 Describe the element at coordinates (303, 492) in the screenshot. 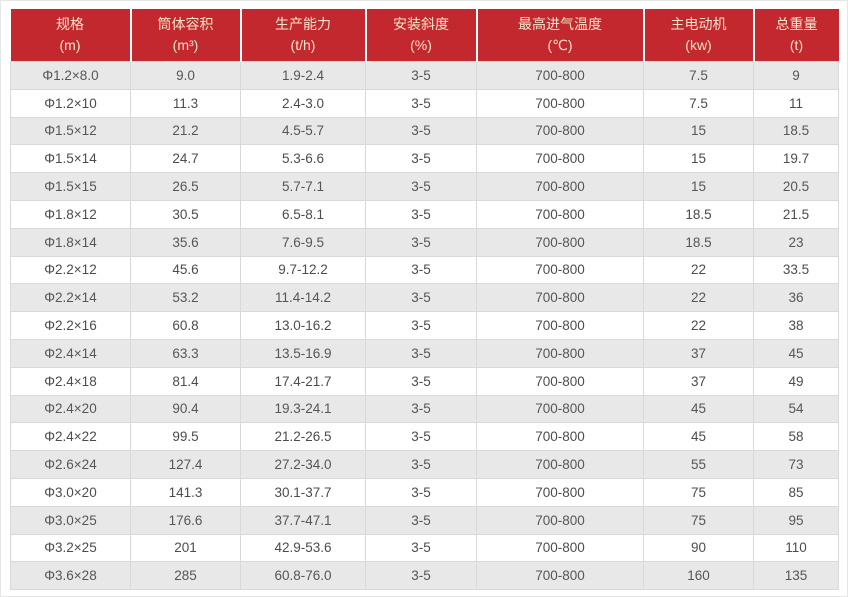

I see `table-cell: 30.1-37.7` at that location.